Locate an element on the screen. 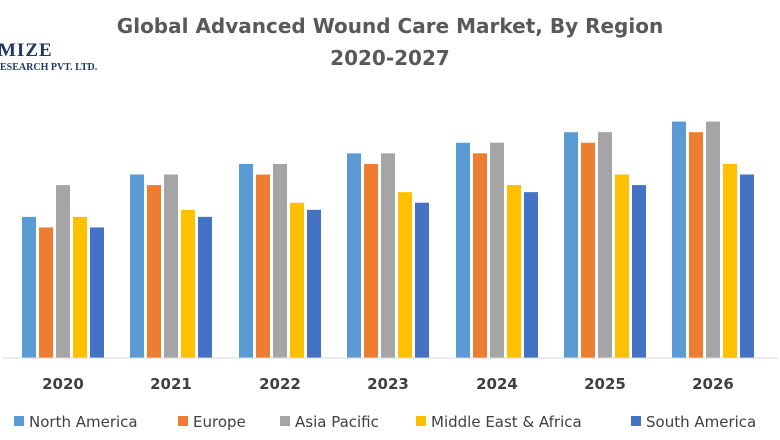  legend-item-middle-east-africa: Middle East & Africa is located at coordinates (499, 422).